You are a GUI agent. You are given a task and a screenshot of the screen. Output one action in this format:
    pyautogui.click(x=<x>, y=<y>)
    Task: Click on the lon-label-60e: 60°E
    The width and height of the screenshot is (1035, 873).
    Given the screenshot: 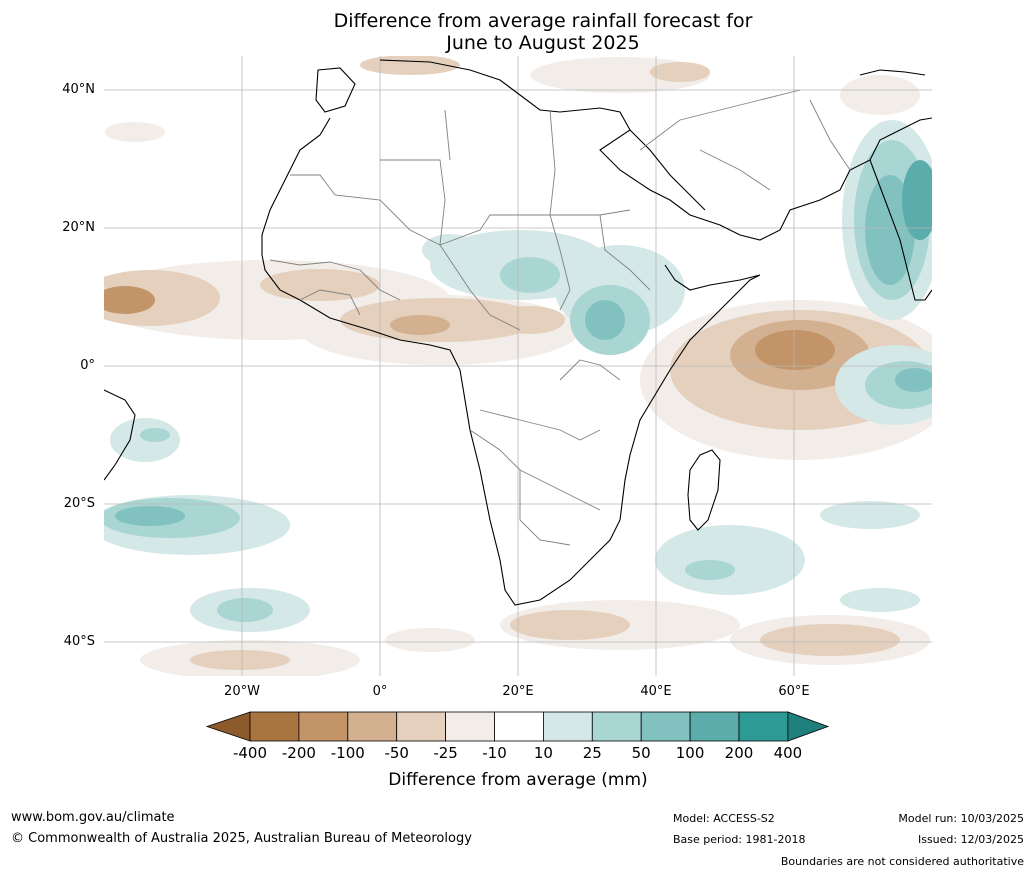 What is the action you would take?
    pyautogui.click(x=794, y=691)
    